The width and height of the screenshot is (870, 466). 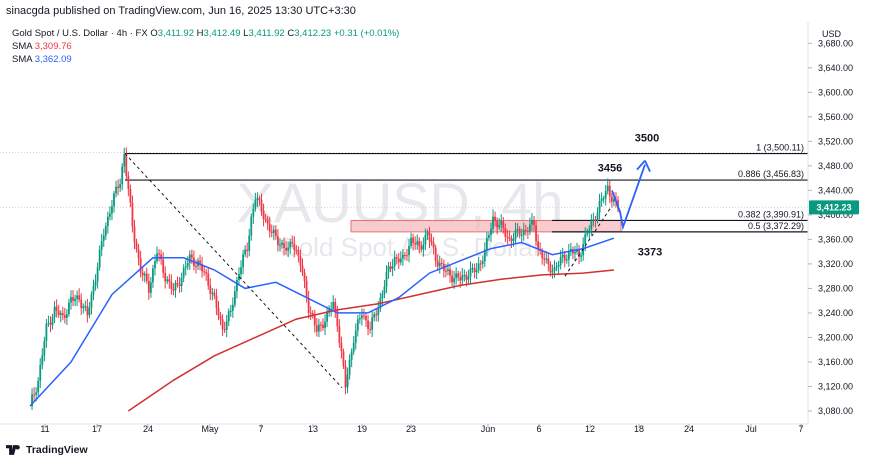 I want to click on fib-label: 0.5 (3,372.29), so click(x=776, y=226).